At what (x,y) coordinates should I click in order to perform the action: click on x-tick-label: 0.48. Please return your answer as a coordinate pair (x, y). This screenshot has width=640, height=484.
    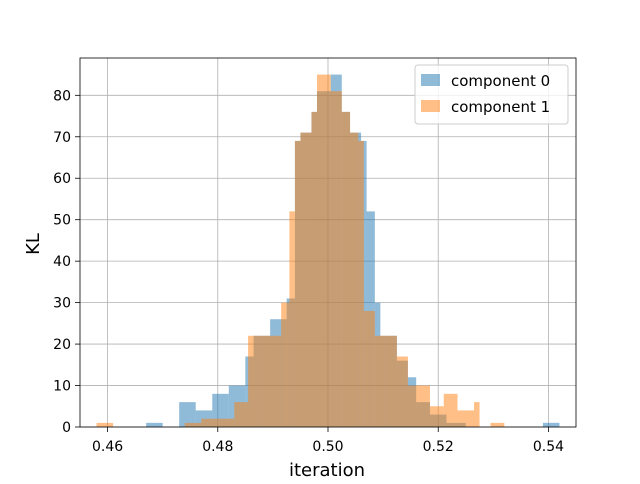
    Looking at the image, I should click on (217, 447).